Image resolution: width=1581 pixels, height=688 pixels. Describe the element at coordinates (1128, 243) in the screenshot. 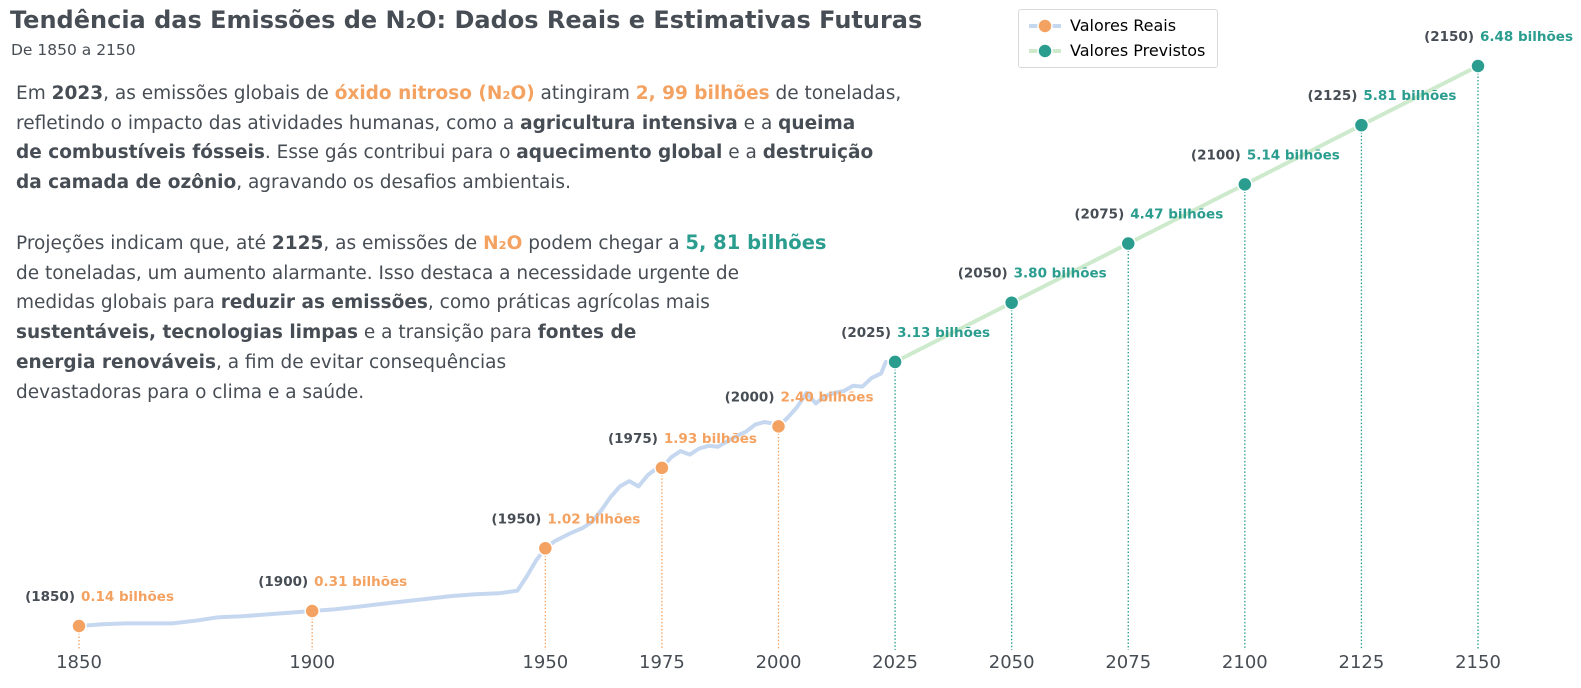

I see `data-point-2075` at that location.